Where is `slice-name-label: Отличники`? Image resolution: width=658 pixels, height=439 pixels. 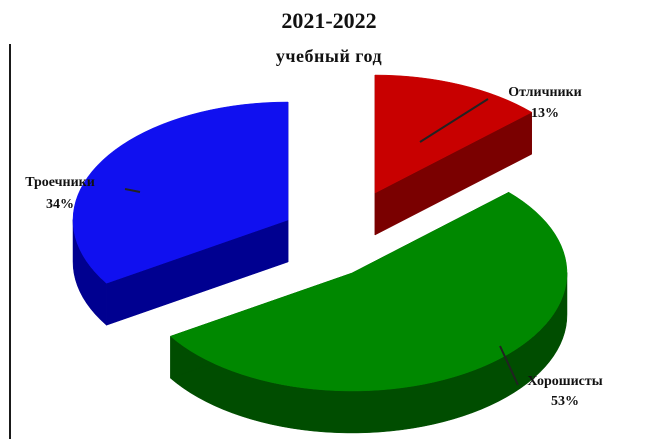 slice-name-label: Отличники is located at coordinates (545, 92).